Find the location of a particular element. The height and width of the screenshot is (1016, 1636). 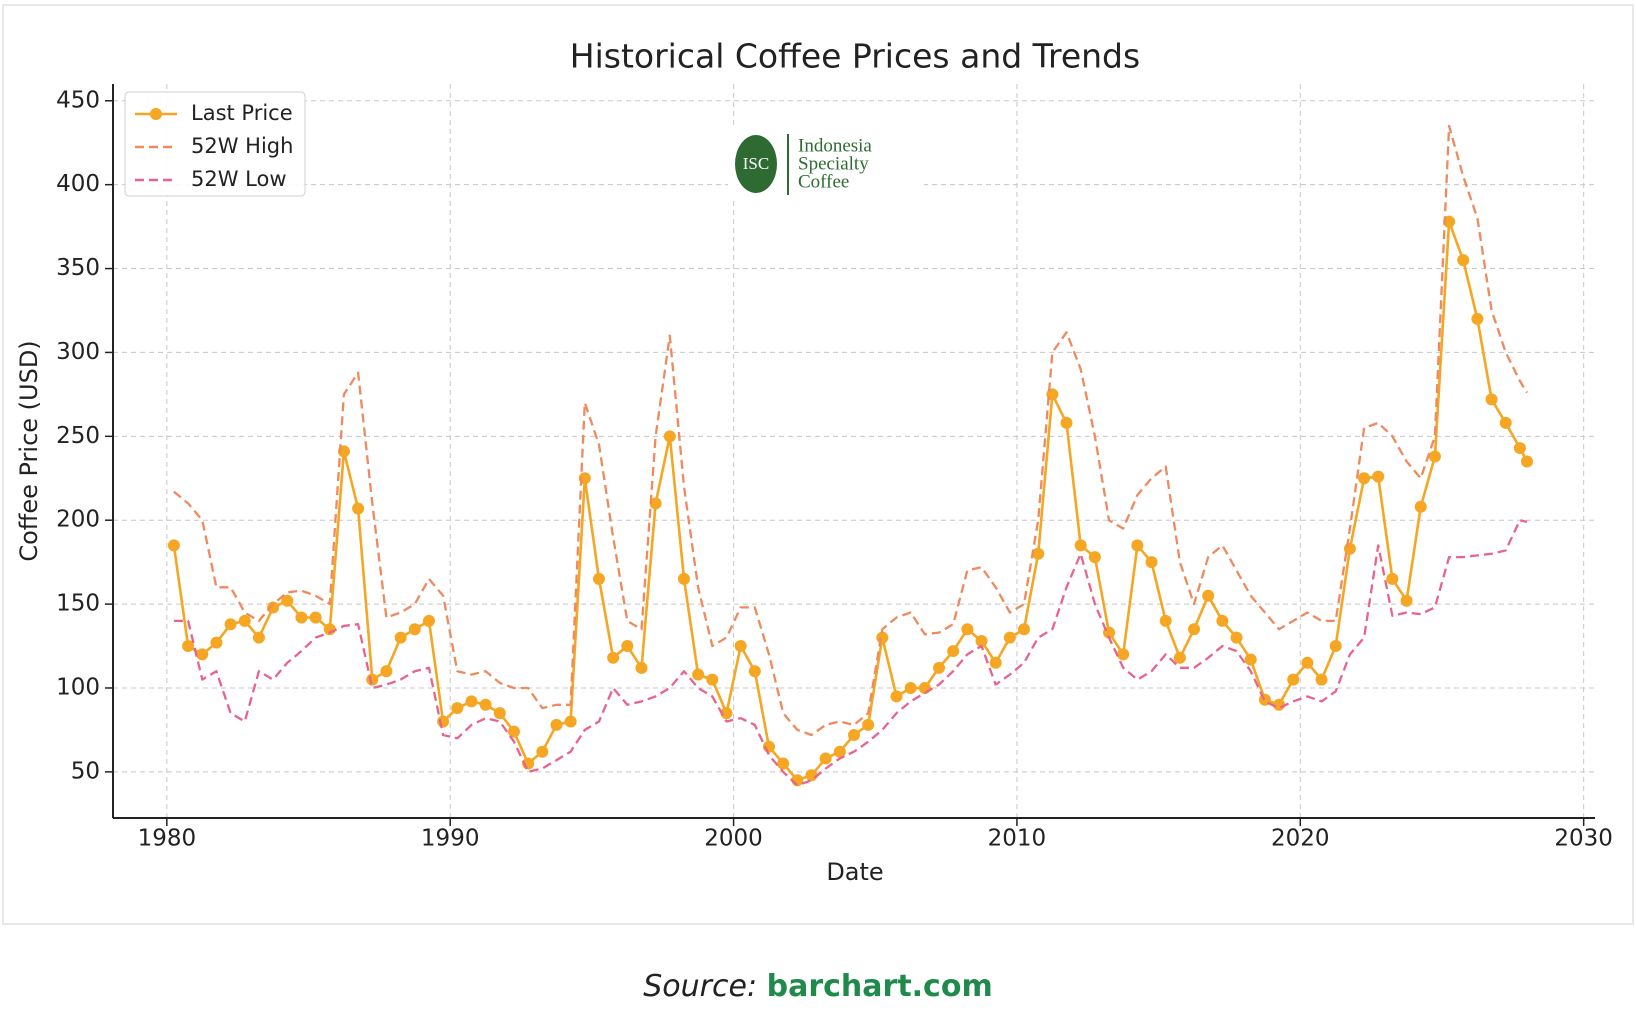

y-axis-label: Coffee Price (USD) is located at coordinates (29, 450).